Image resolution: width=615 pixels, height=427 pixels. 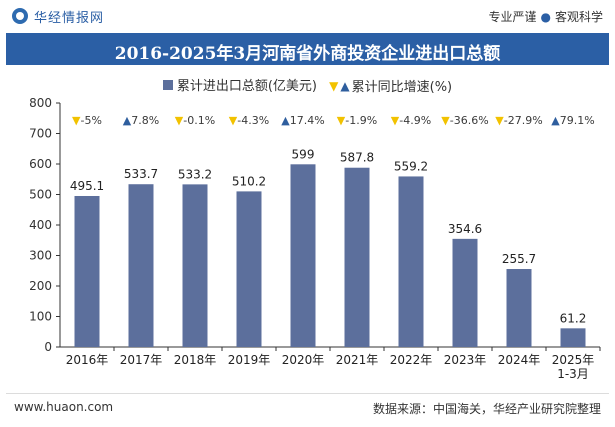 What do you see at coordinates (40, 256) in the screenshot?
I see `y-tick-label: 300` at bounding box center [40, 256].